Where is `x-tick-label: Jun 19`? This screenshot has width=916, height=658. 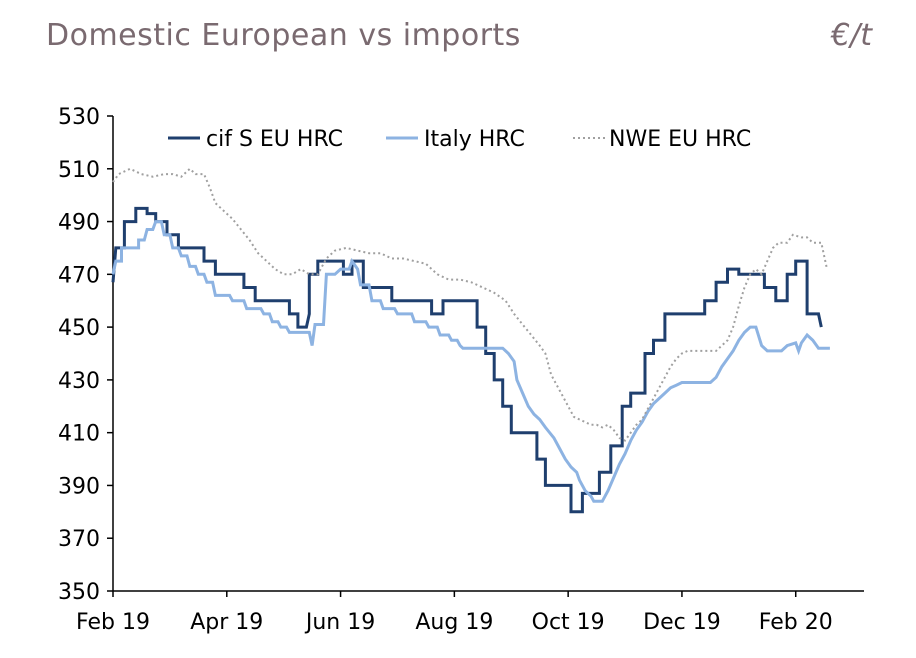 x-tick-label: Jun 19 is located at coordinates (339, 622).